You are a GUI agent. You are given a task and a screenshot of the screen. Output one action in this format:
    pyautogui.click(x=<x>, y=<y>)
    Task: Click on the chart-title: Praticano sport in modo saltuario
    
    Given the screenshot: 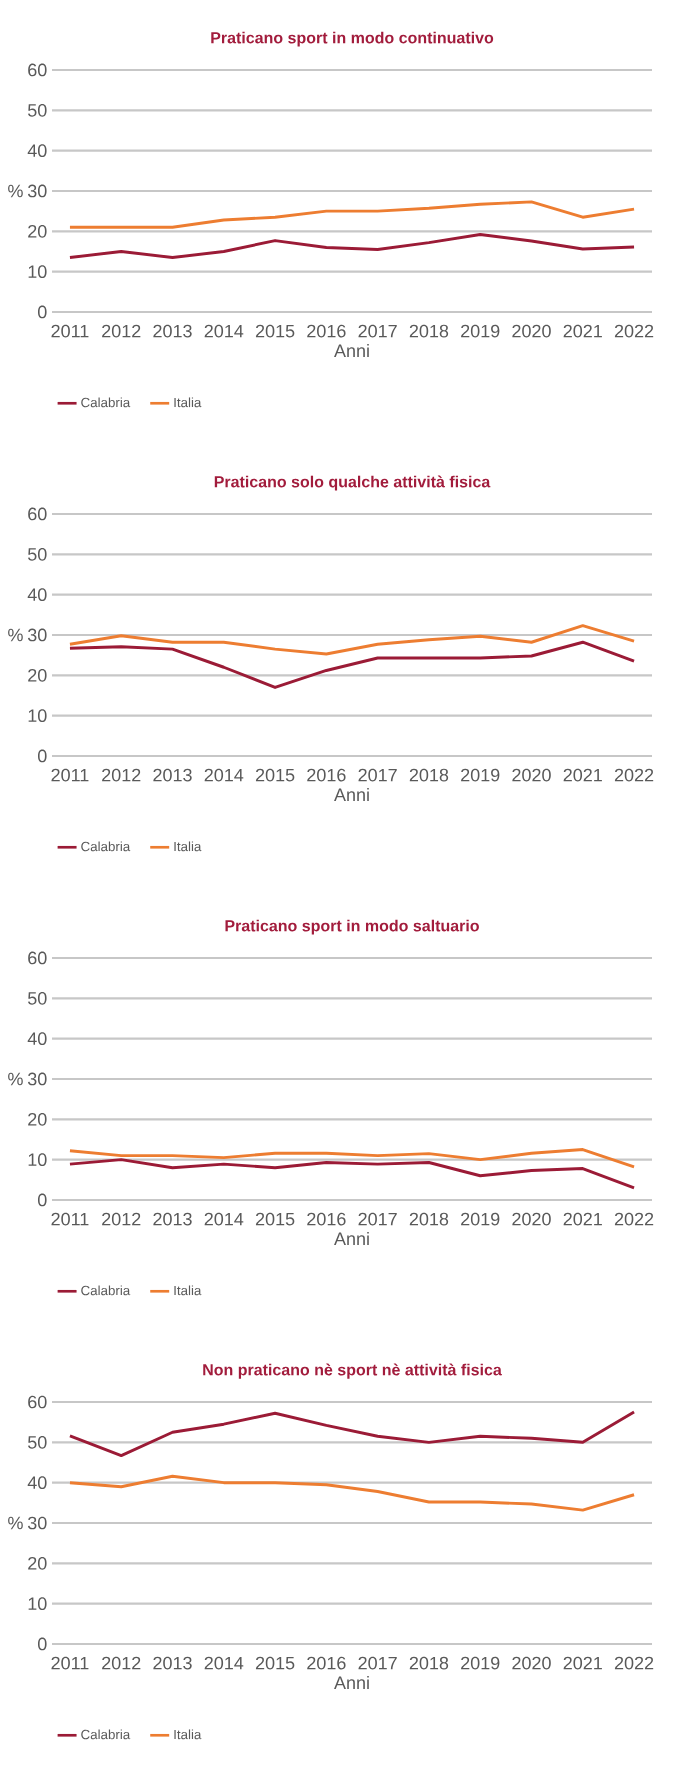 What is the action you would take?
    pyautogui.click(x=352, y=927)
    